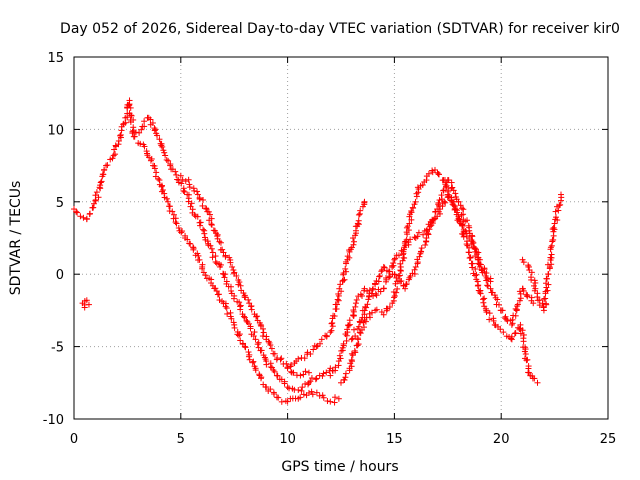 The height and width of the screenshot is (480, 640). I want to click on y-tick-label: 0, so click(60, 275).